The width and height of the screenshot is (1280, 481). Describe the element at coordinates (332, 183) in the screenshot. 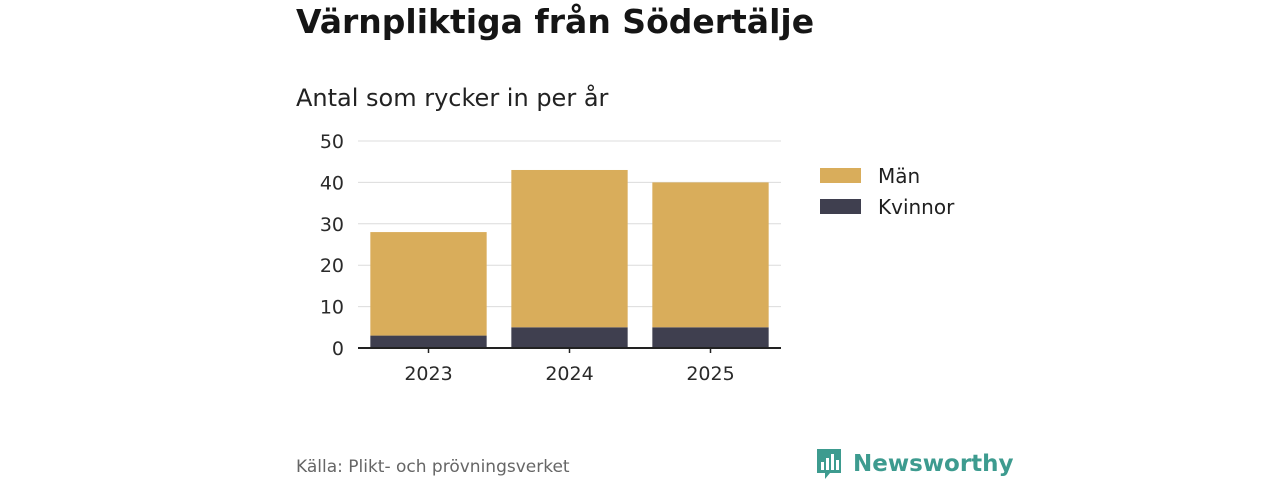

I see `y-tick-label-40: 40` at that location.